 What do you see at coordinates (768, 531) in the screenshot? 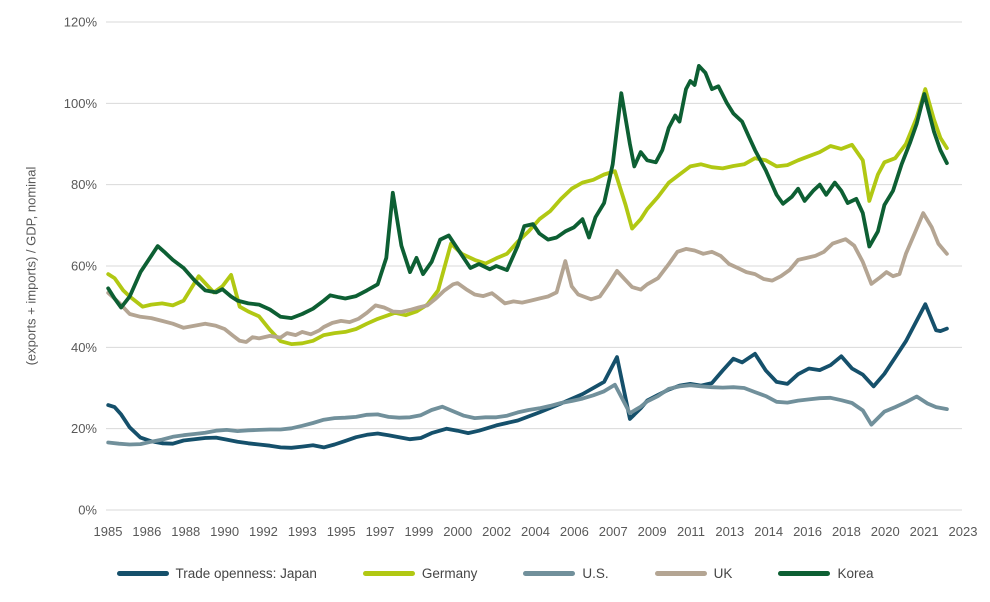
I see `x-tick-label: 2014` at bounding box center [768, 531].